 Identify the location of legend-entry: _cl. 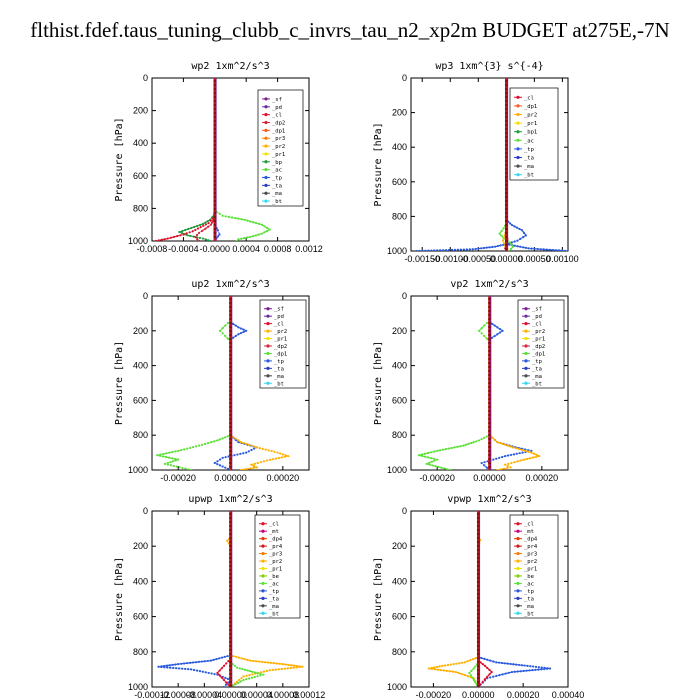
(529, 98).